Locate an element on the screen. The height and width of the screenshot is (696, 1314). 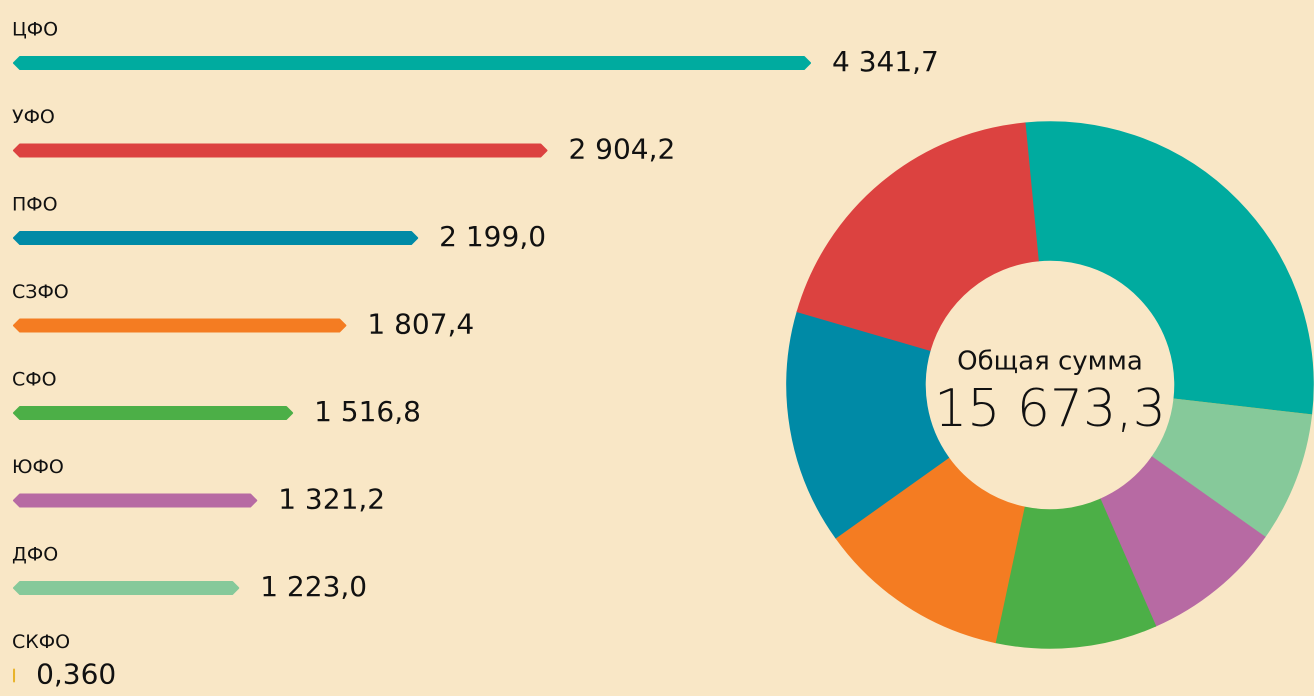
value-label: 1 223,0 is located at coordinates (313, 586).